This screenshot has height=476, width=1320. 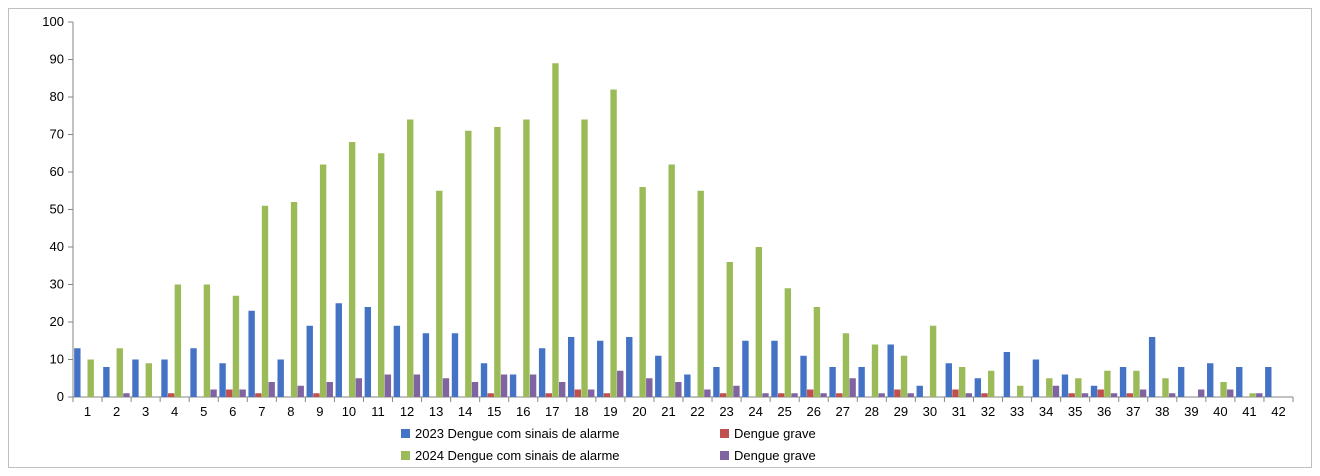 What do you see at coordinates (203, 411) in the screenshot?
I see `x-tick-label: 5` at bounding box center [203, 411].